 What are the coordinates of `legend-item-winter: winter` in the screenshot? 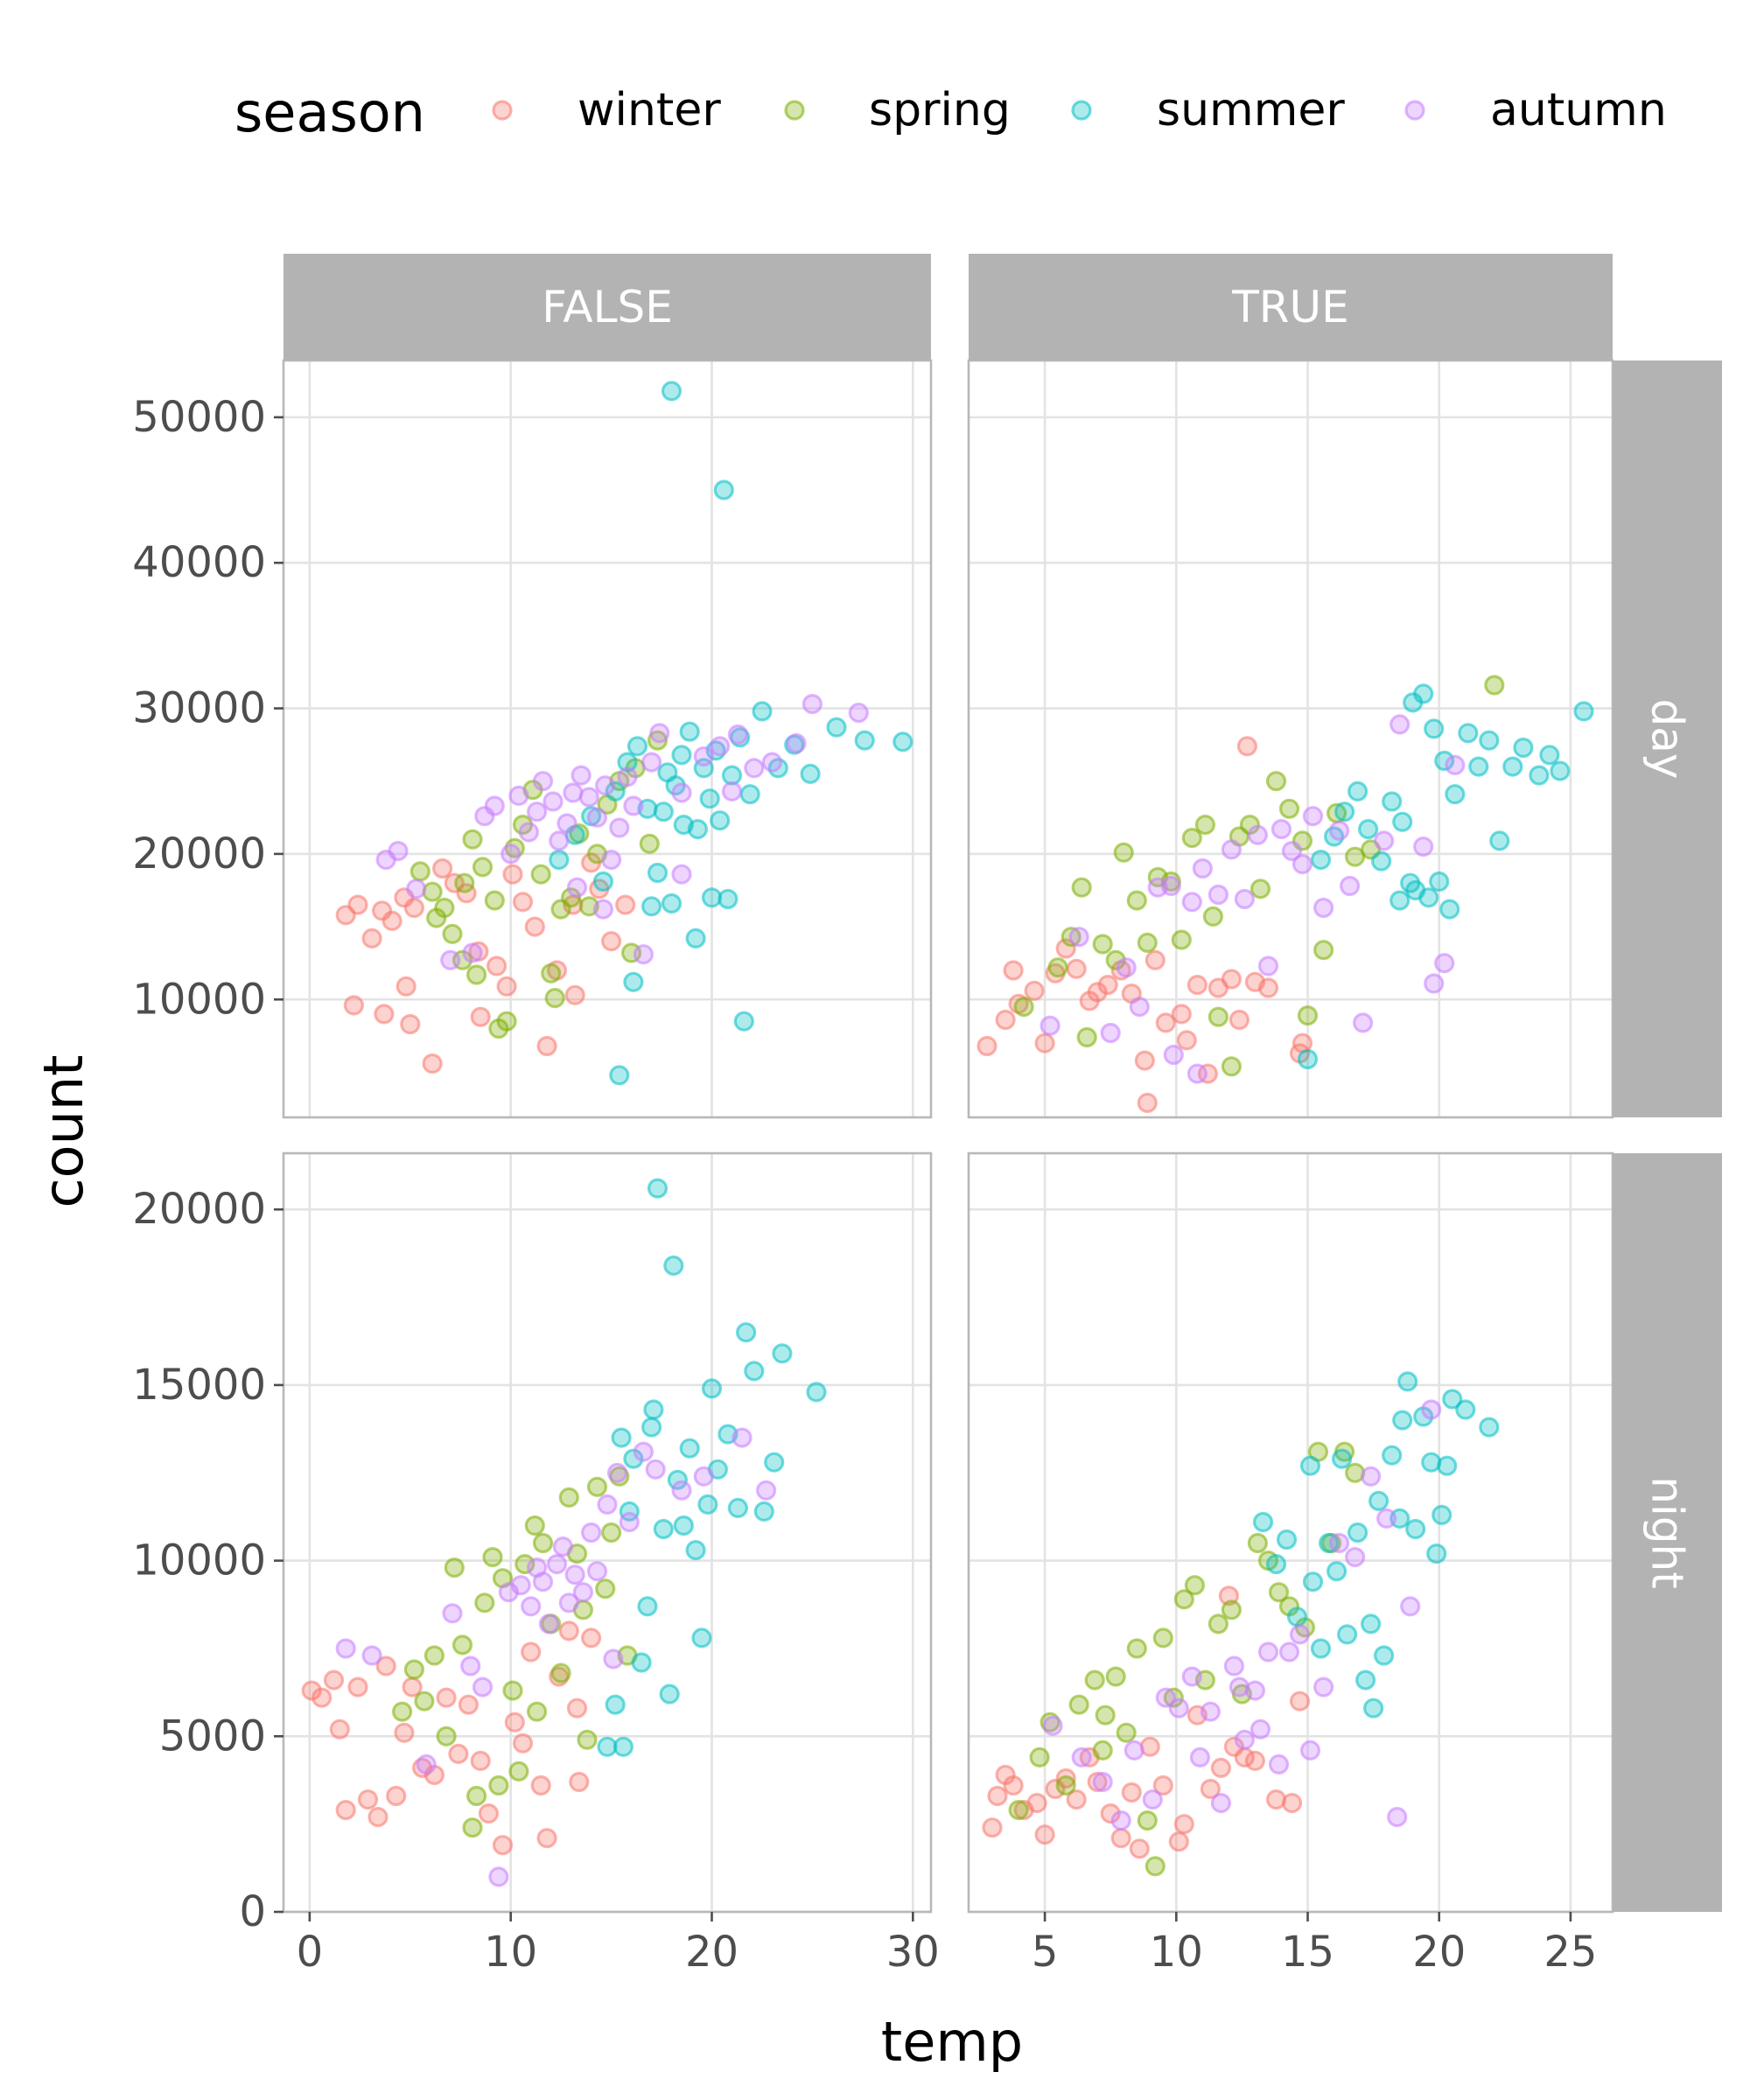 It's located at (606, 110).